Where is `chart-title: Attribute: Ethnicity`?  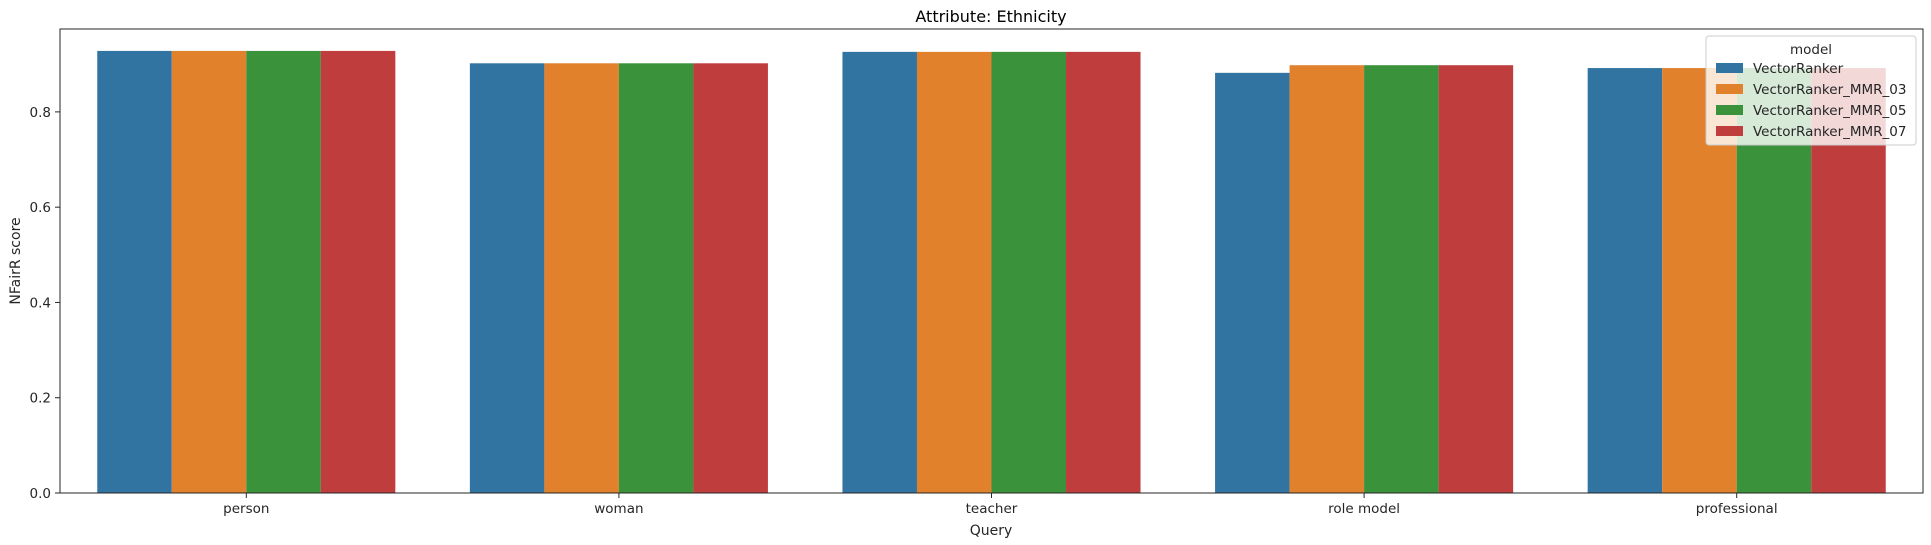 chart-title: Attribute: Ethnicity is located at coordinates (990, 16).